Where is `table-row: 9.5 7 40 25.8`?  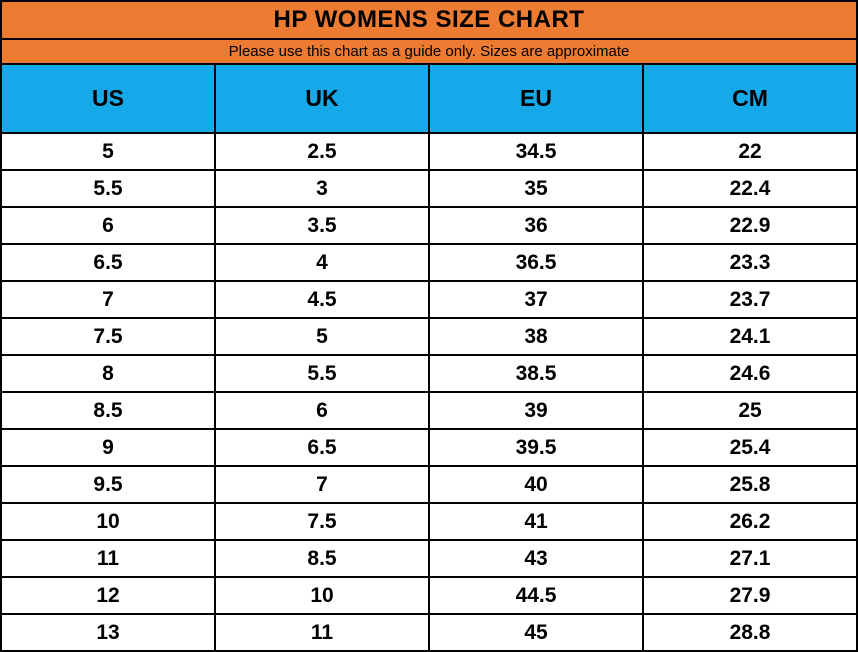
table-row: 9.5 7 40 25.8 is located at coordinates (429, 484).